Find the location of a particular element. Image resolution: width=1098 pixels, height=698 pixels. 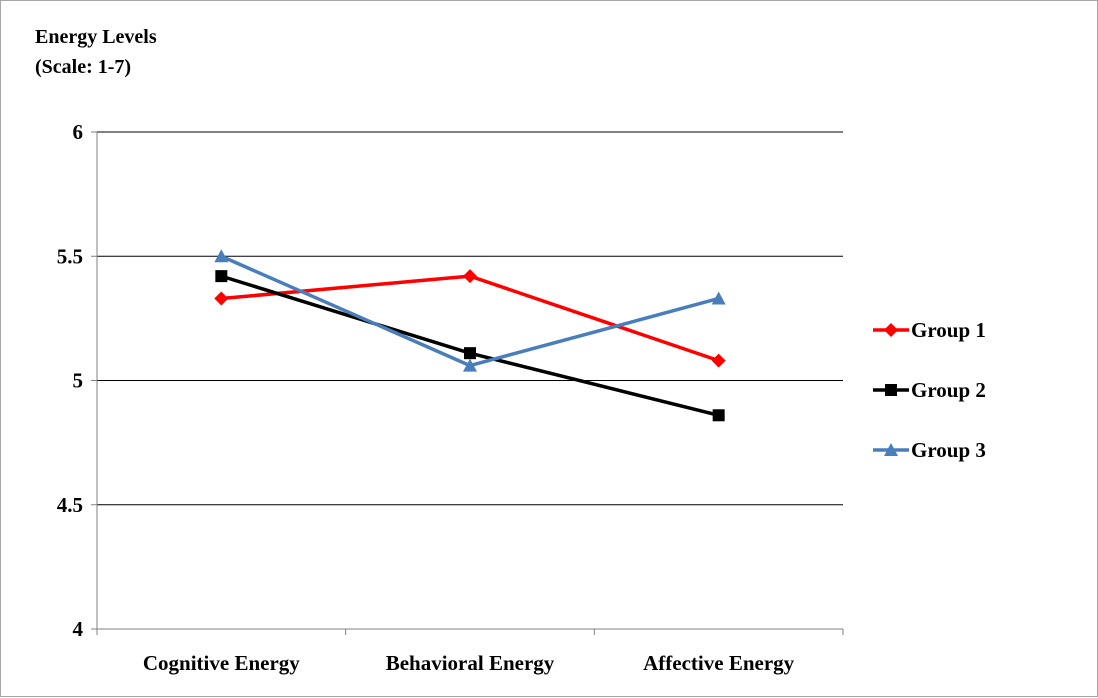

y-tick-labels: 4 4.5 5 5.5 6 is located at coordinates (70, 380).